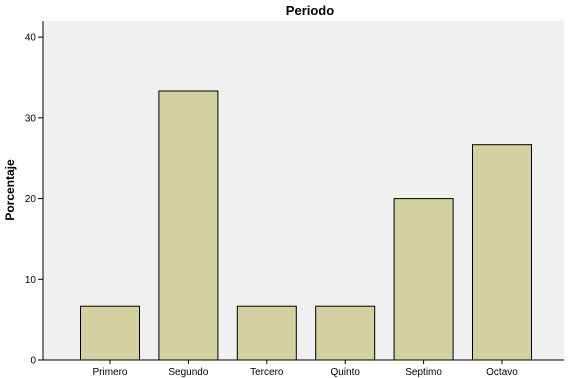 This screenshot has width=569, height=378. Describe the element at coordinates (345, 333) in the screenshot. I see `bar-quinto` at that location.